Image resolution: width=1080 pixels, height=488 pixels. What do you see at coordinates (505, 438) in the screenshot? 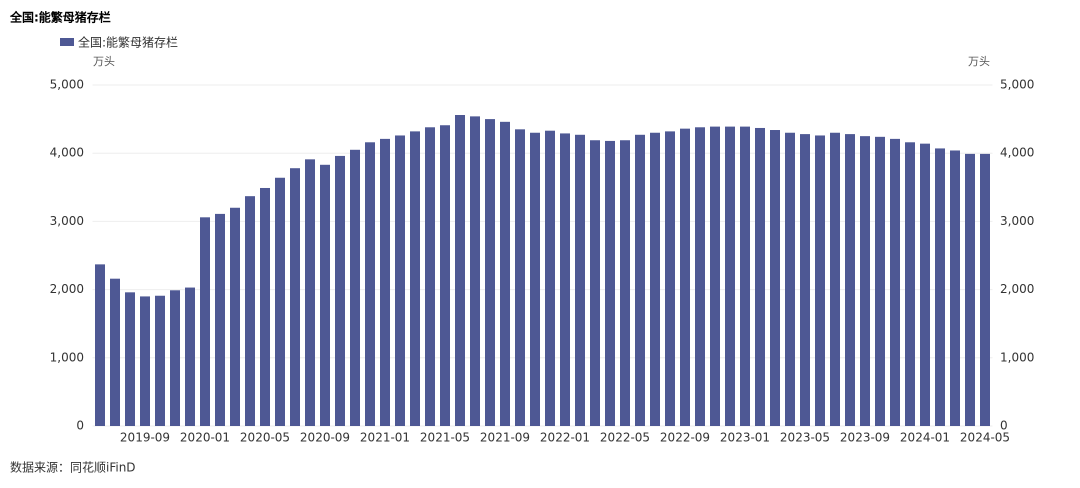
I see `x-tick-label: 2021-09` at bounding box center [505, 438].